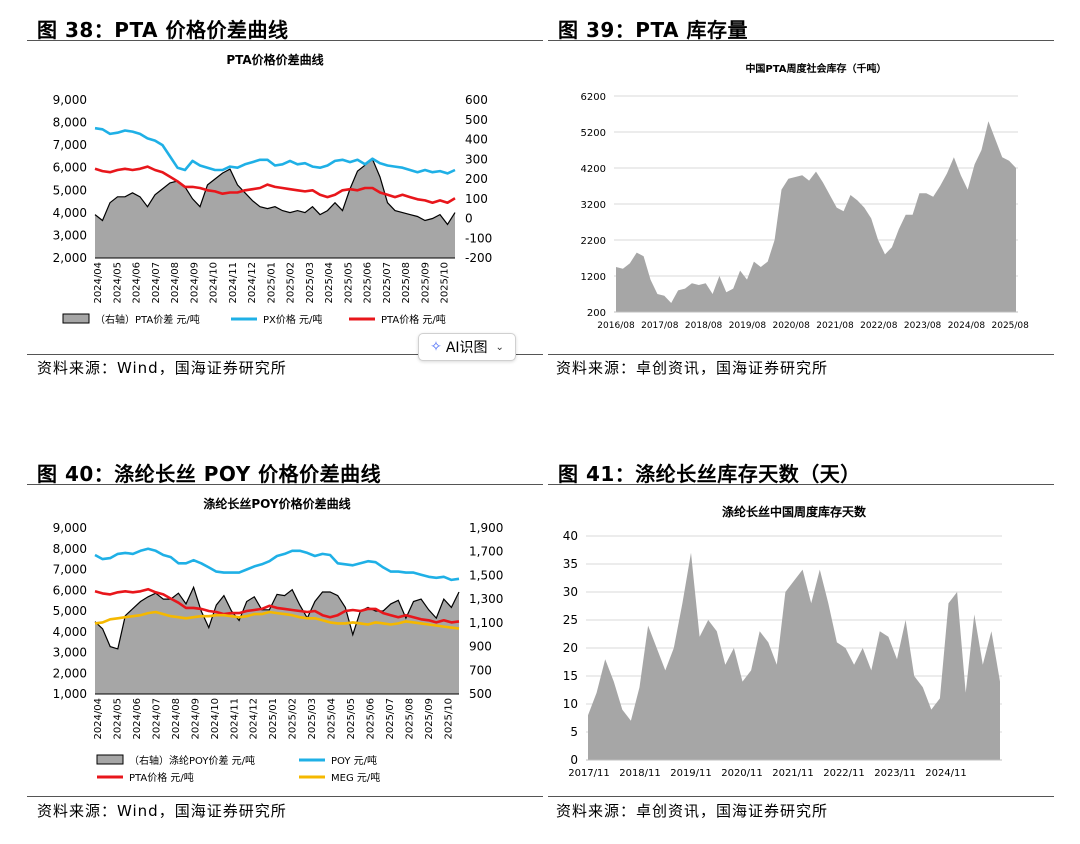  Describe the element at coordinates (593, 241) in the screenshot. I see `y-tick-label: 2200` at that location.